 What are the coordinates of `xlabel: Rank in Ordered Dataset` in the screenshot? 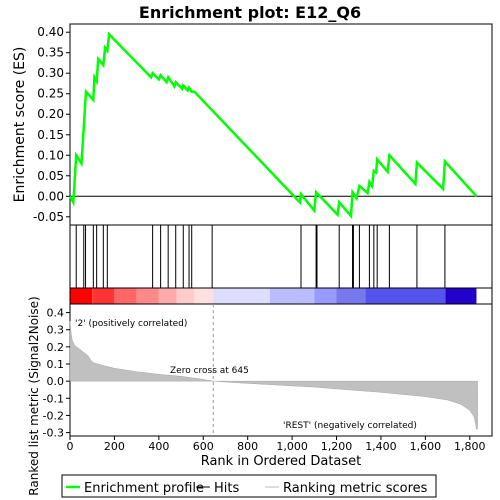 It's located at (281, 461).